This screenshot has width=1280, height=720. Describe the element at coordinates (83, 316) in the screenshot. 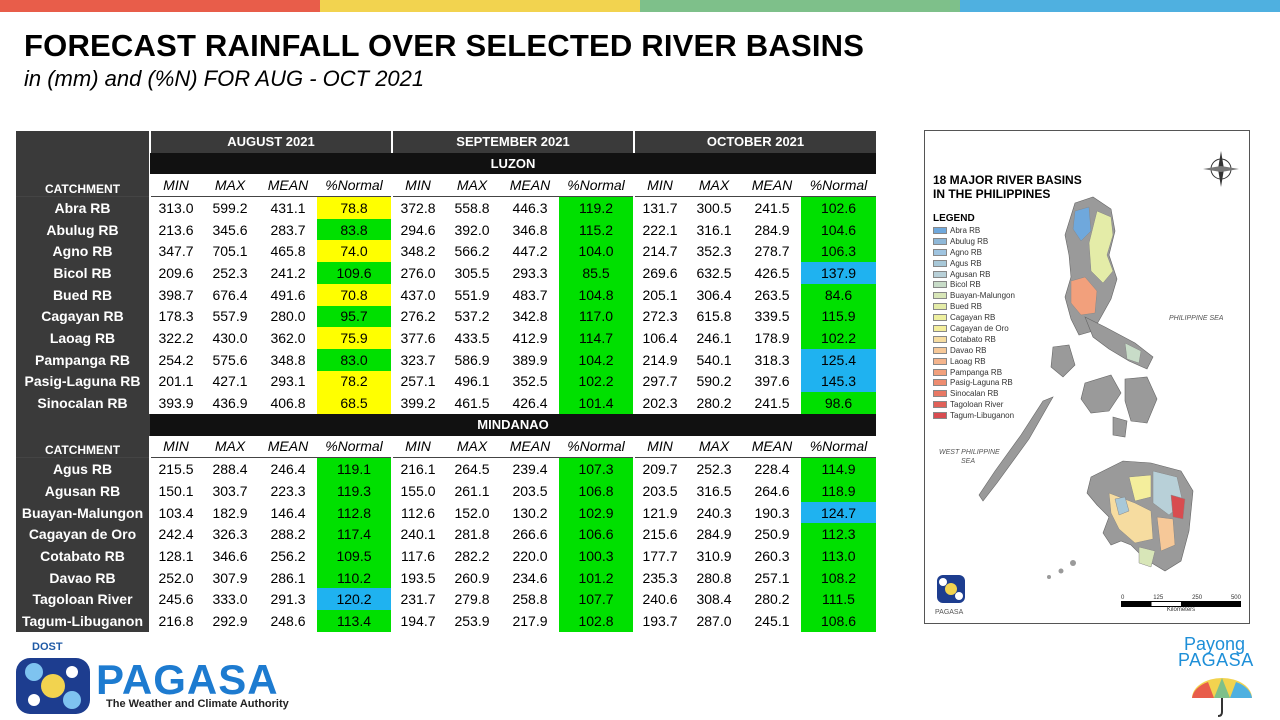

I see `basin-name: Cagayan RB` at that location.